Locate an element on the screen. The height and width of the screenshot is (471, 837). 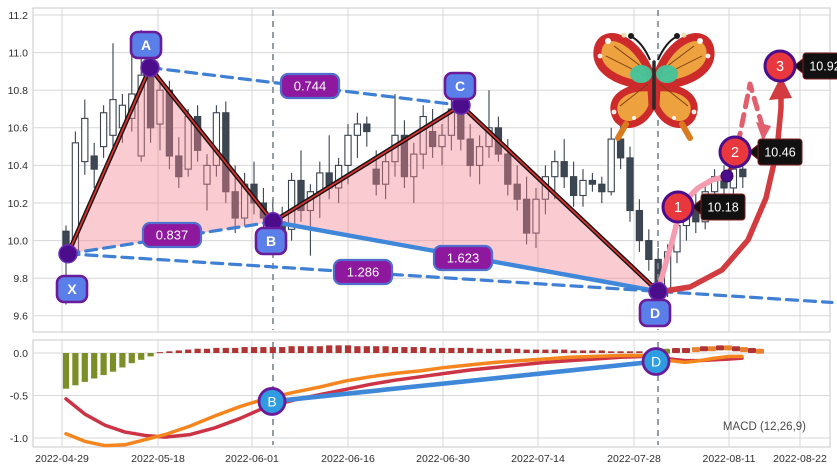
pullback-dot is located at coordinates (727, 176).